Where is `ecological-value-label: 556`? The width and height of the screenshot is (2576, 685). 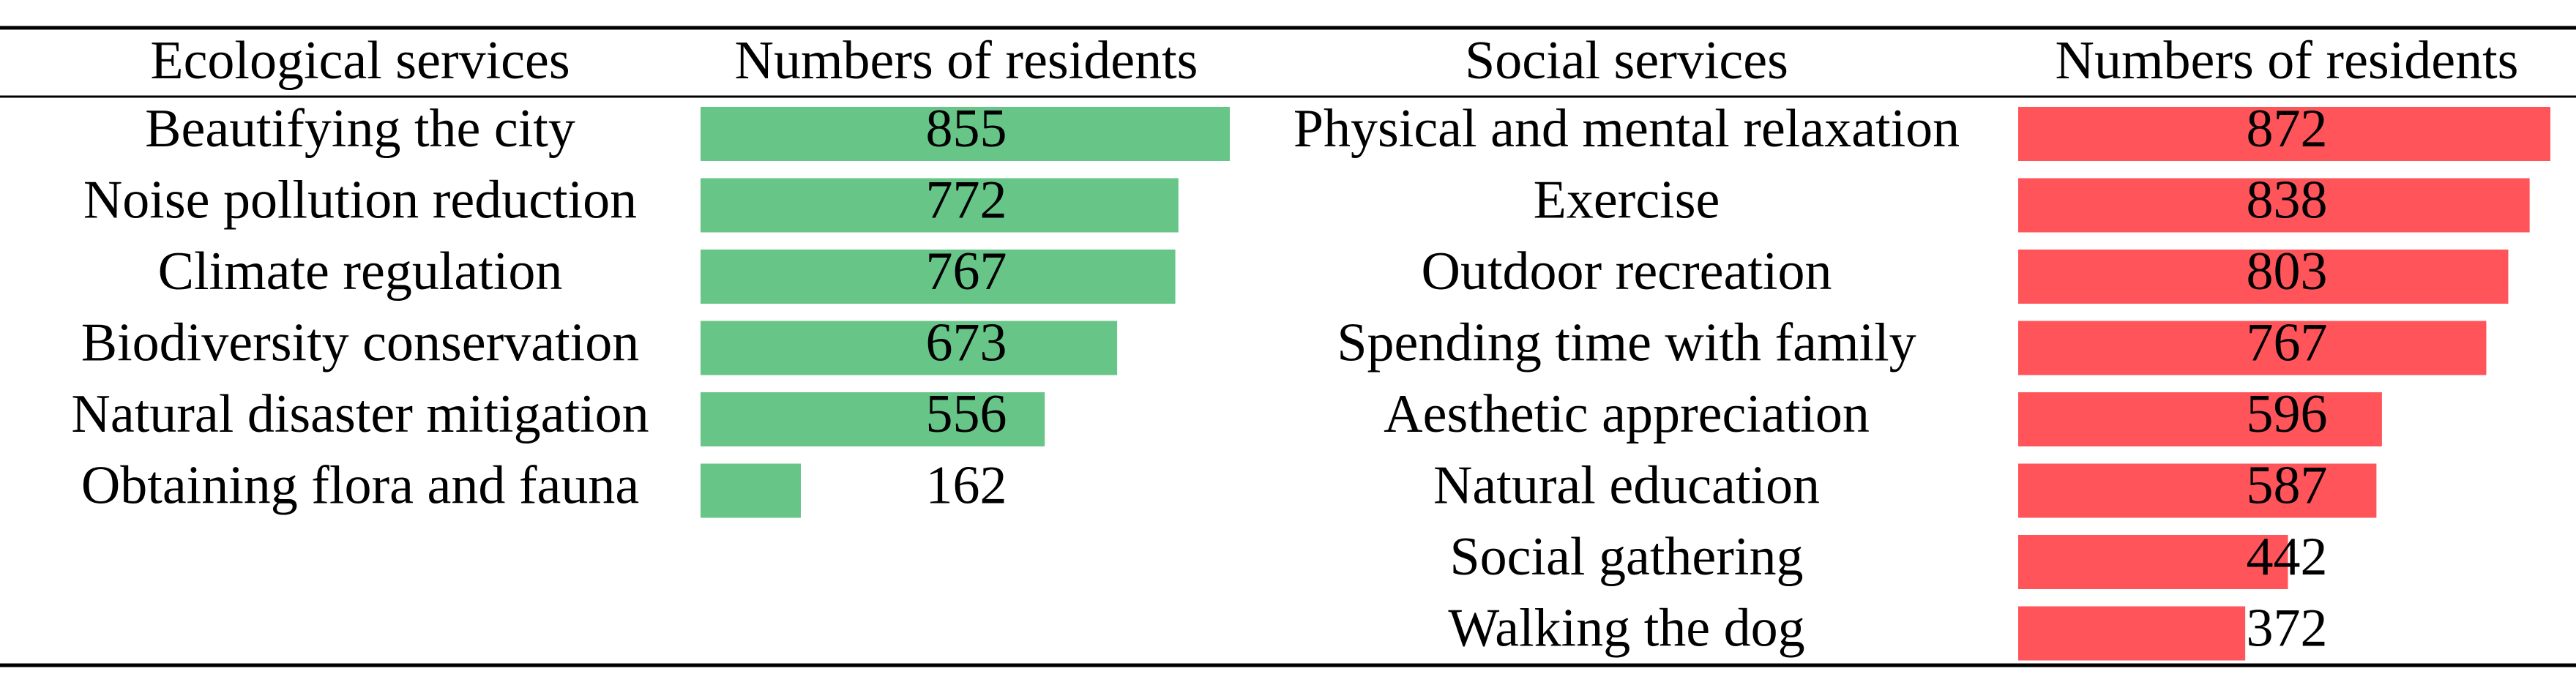 ecological-value-label: 556 is located at coordinates (966, 414).